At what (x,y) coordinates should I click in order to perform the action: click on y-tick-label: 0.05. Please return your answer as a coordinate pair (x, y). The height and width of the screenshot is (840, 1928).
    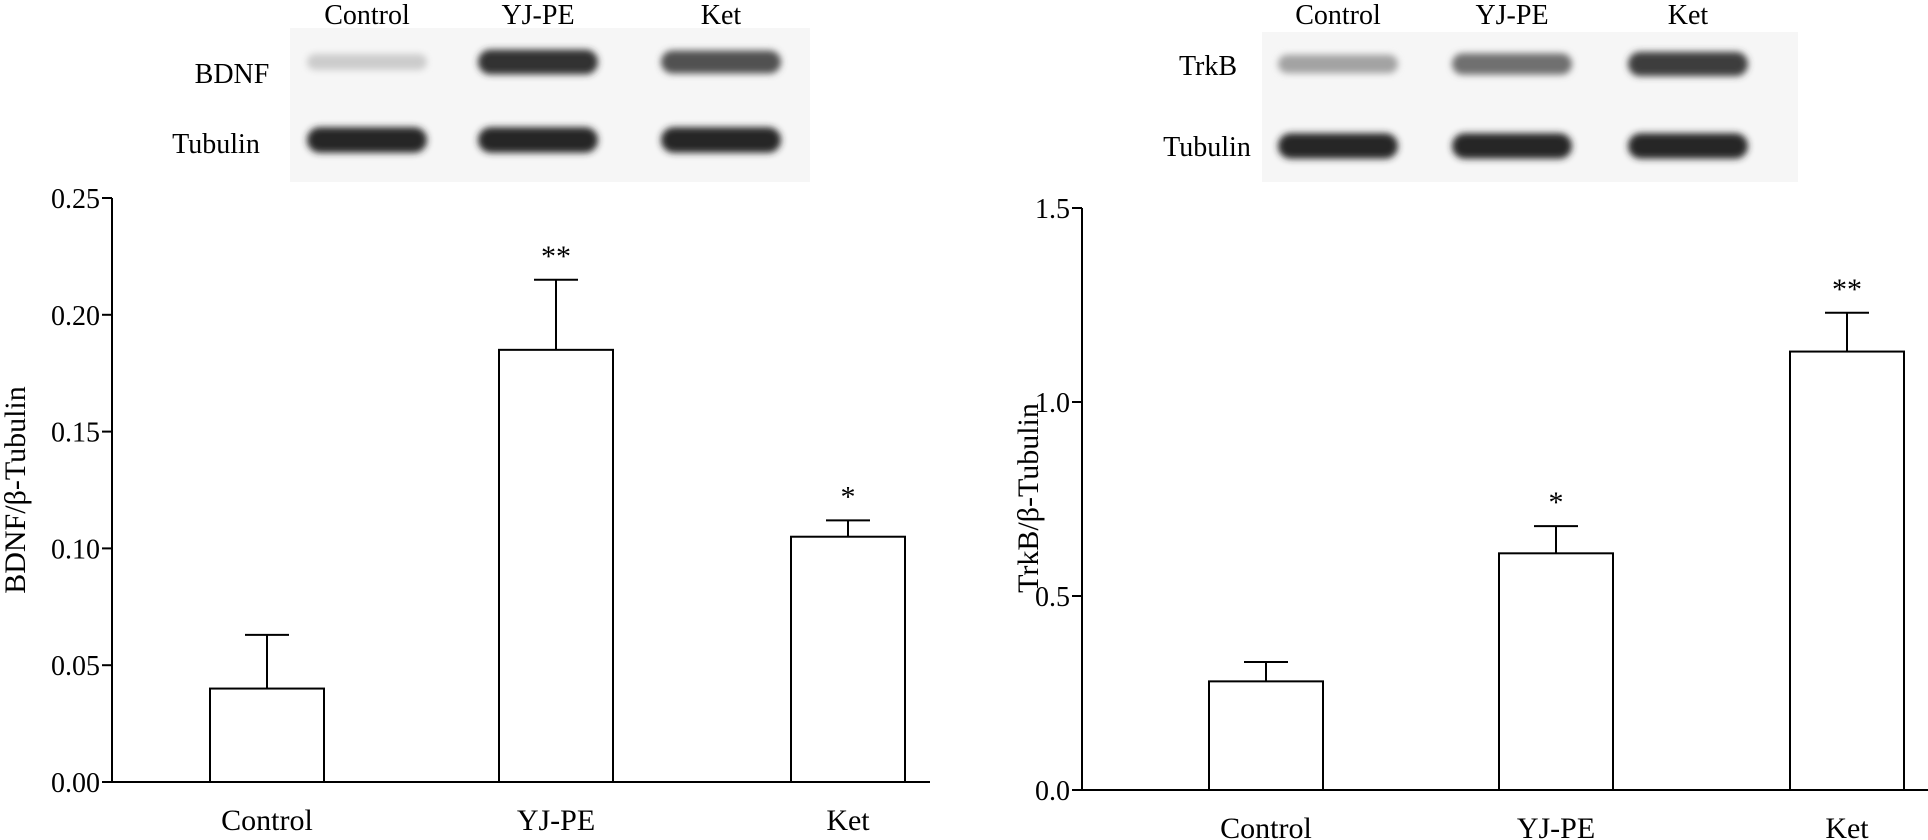
    Looking at the image, I should click on (75, 666).